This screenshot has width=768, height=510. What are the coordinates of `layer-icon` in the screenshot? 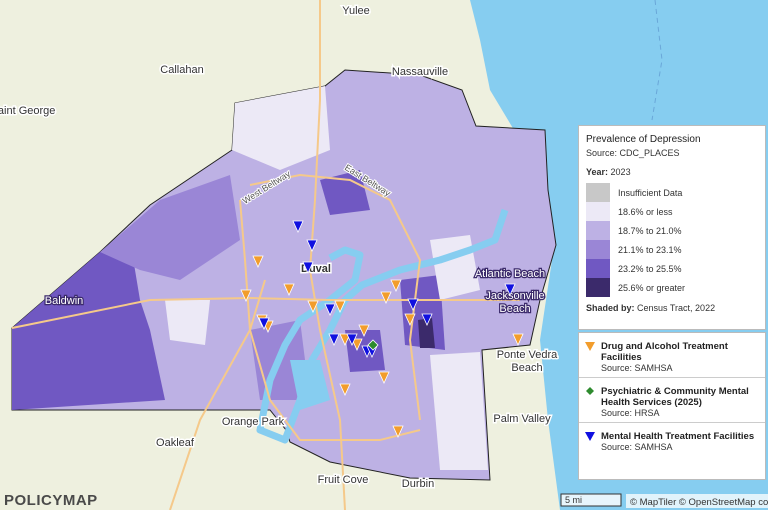 It's located at (590, 346).